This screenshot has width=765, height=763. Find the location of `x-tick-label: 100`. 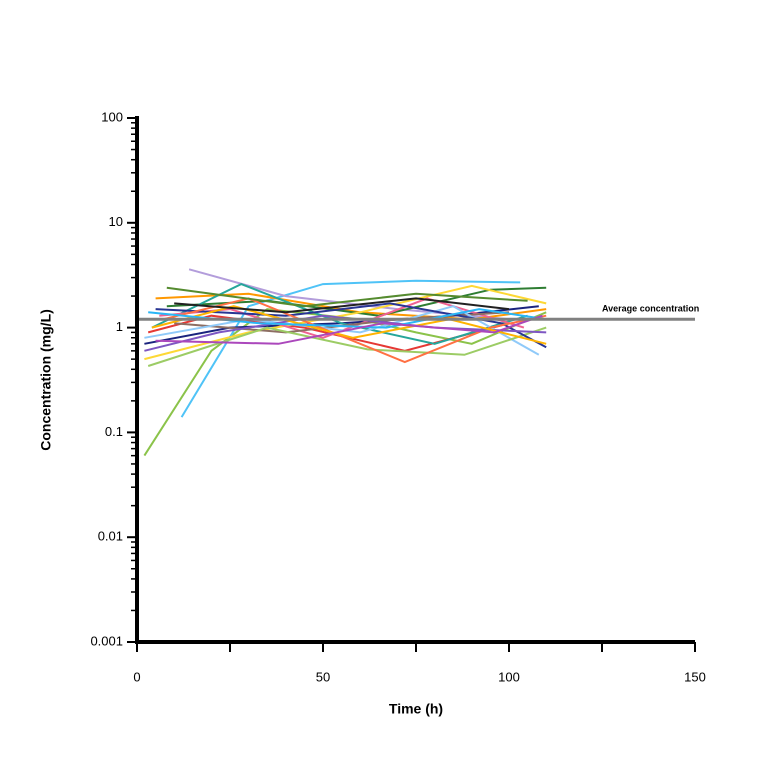

x-tick-label: 100 is located at coordinates (509, 676).